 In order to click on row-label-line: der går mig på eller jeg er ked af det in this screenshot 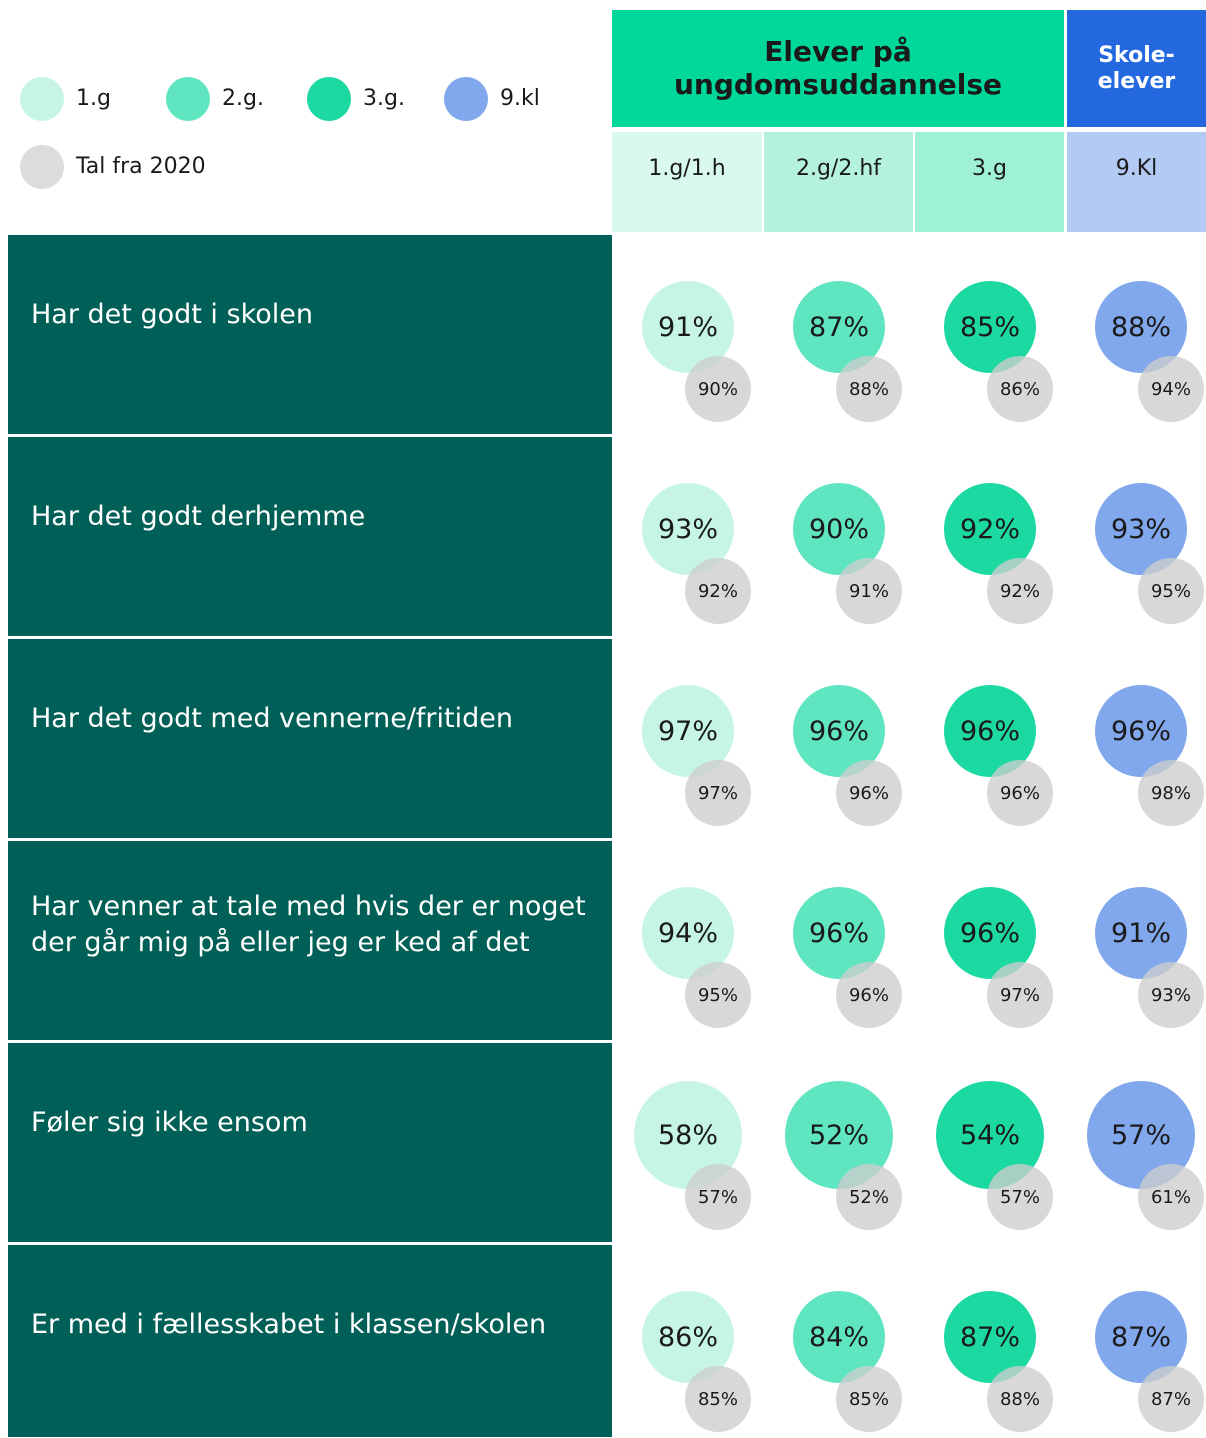, I will do `click(280, 942)`.